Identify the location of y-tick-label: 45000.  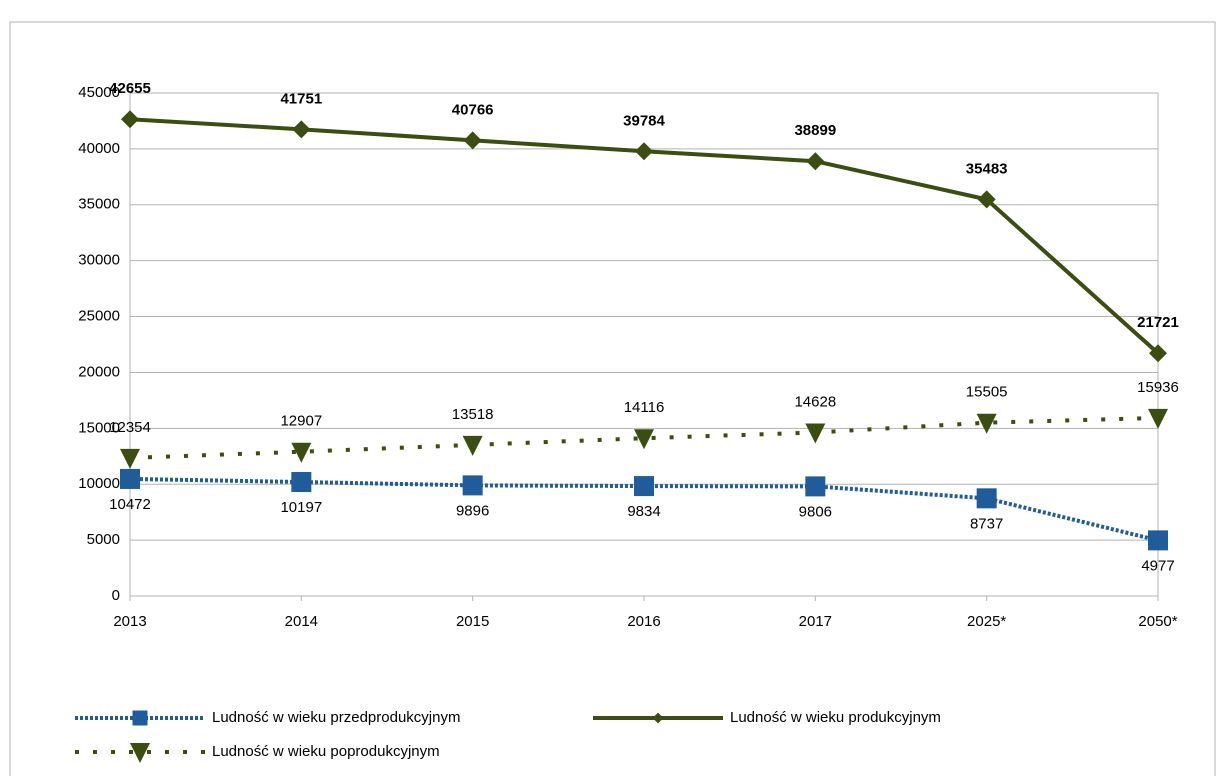
(99, 92).